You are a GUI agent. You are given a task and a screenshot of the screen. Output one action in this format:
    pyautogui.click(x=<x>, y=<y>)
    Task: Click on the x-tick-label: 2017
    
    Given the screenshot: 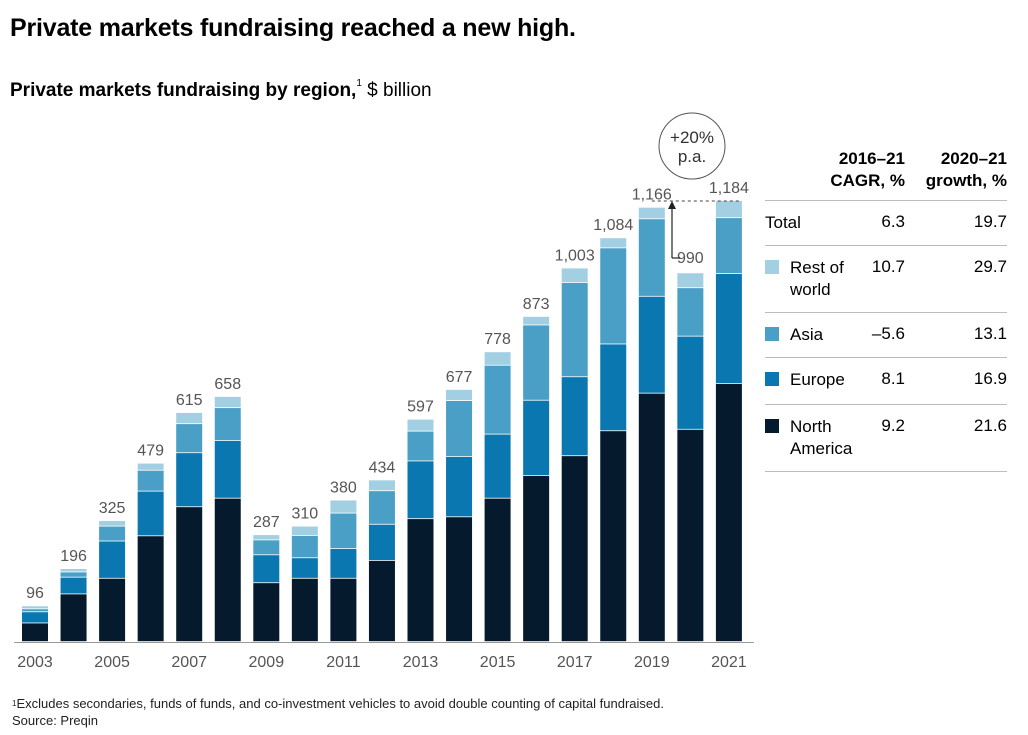 What is the action you would take?
    pyautogui.click(x=575, y=662)
    